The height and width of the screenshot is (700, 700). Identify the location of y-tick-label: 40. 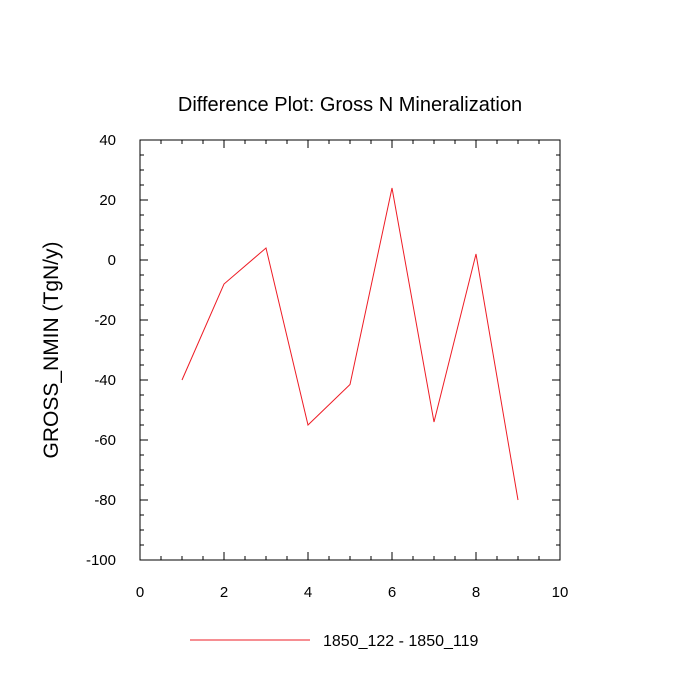
(107, 140).